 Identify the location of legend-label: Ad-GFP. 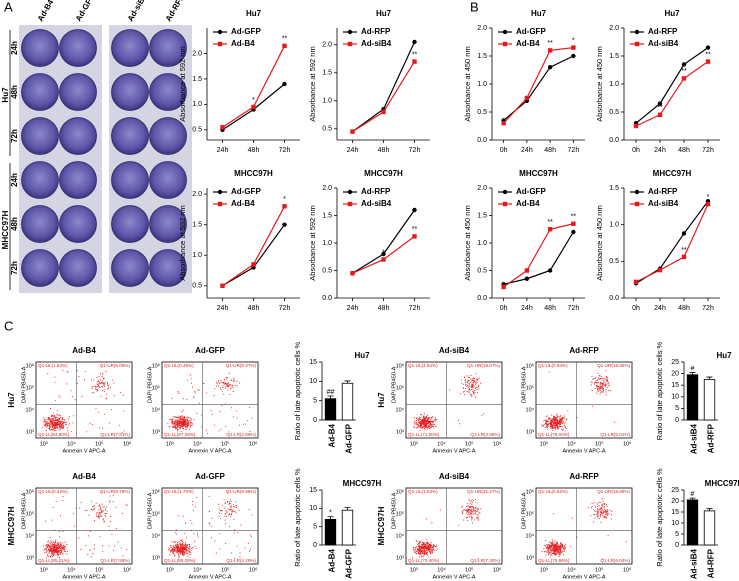
(531, 31).